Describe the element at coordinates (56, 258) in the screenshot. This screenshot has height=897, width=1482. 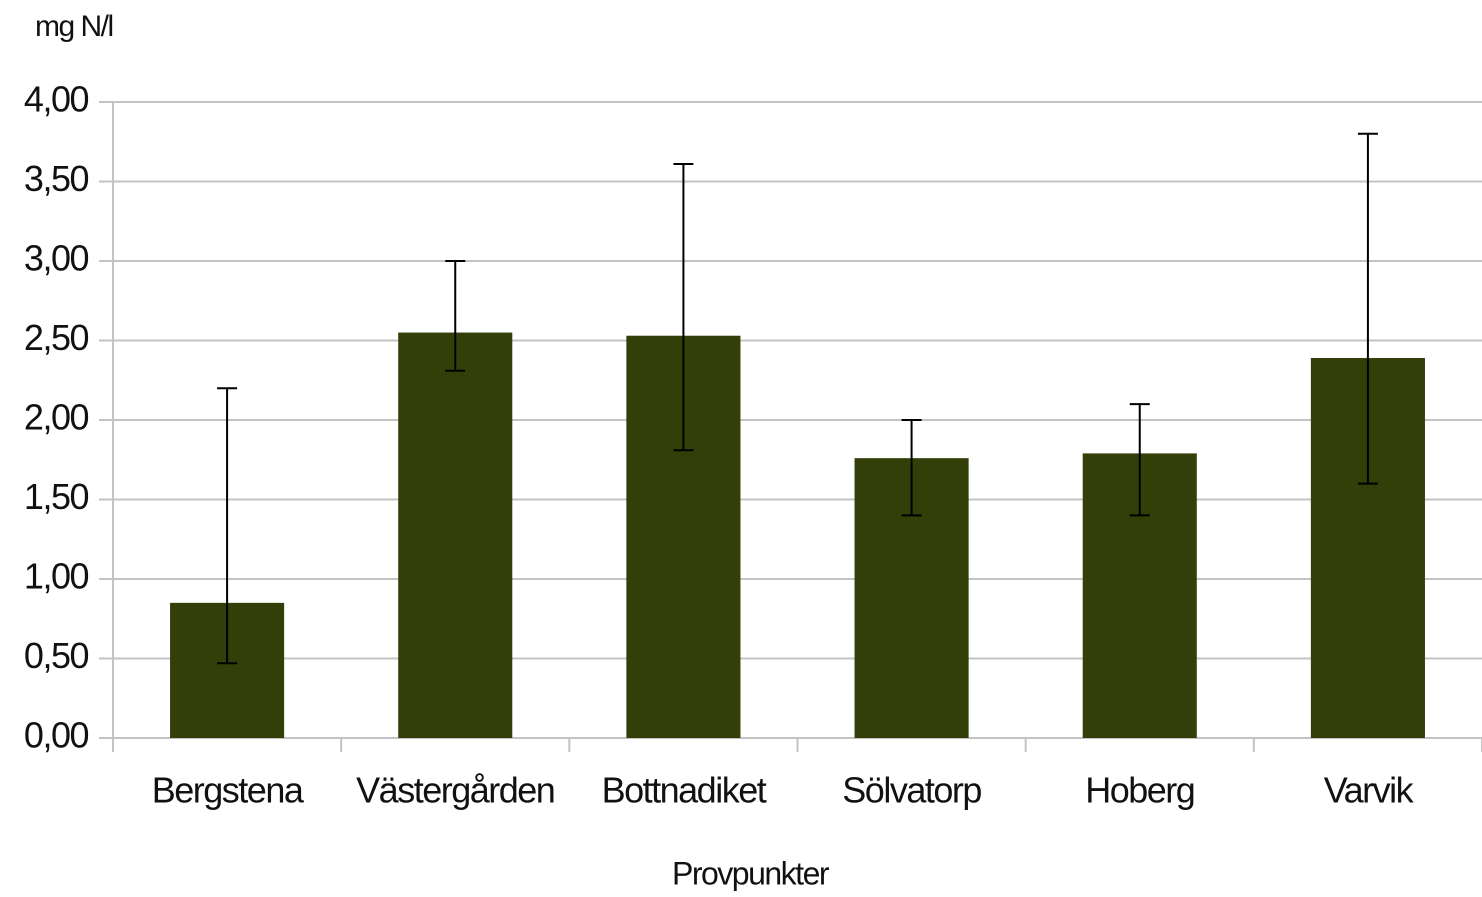
I see `y-tick-label: 3,00` at that location.